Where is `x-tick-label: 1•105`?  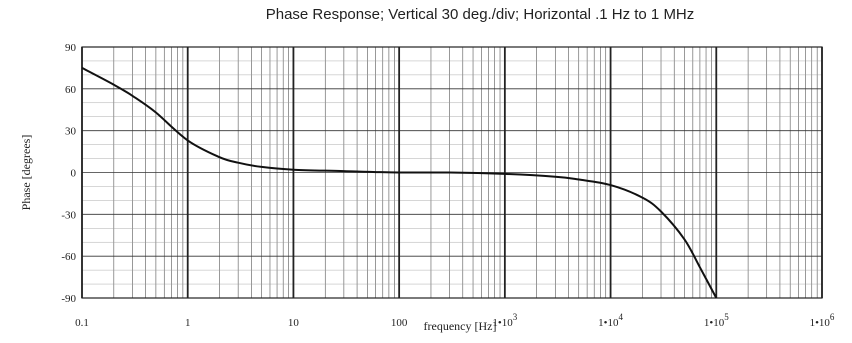
x-tick-label: 1•105 is located at coordinates (716, 320).